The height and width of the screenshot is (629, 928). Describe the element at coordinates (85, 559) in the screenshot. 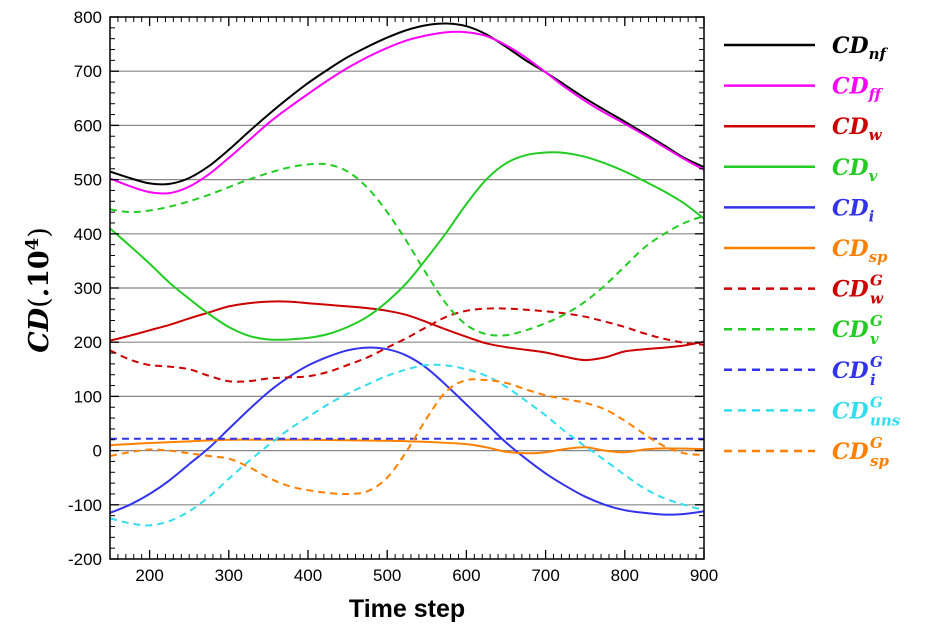

I see `y-tick-label: -200` at that location.